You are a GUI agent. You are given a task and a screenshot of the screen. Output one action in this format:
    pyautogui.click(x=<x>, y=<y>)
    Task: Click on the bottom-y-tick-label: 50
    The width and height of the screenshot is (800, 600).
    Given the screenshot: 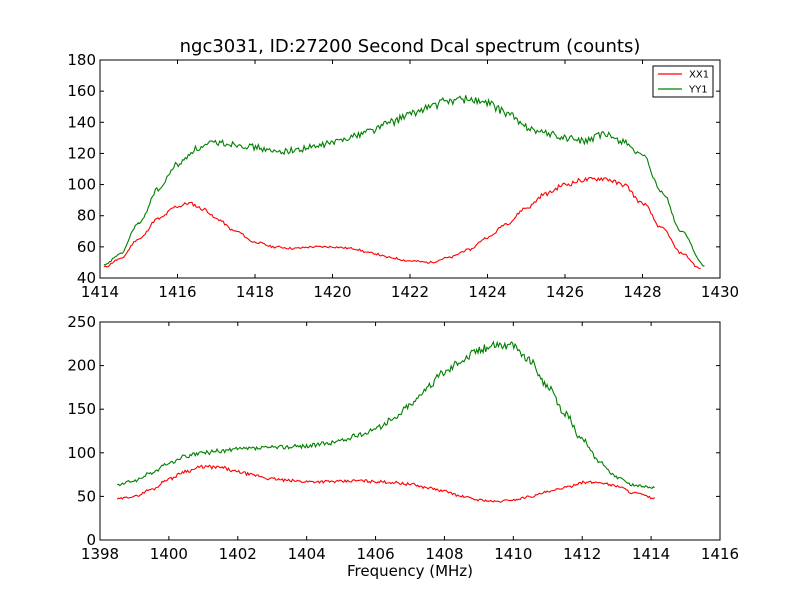 What is the action you would take?
    pyautogui.click(x=86, y=496)
    